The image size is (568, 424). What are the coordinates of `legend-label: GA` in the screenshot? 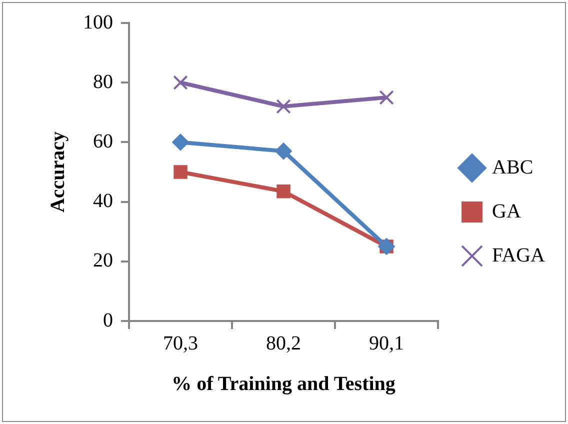 It's located at (507, 211).